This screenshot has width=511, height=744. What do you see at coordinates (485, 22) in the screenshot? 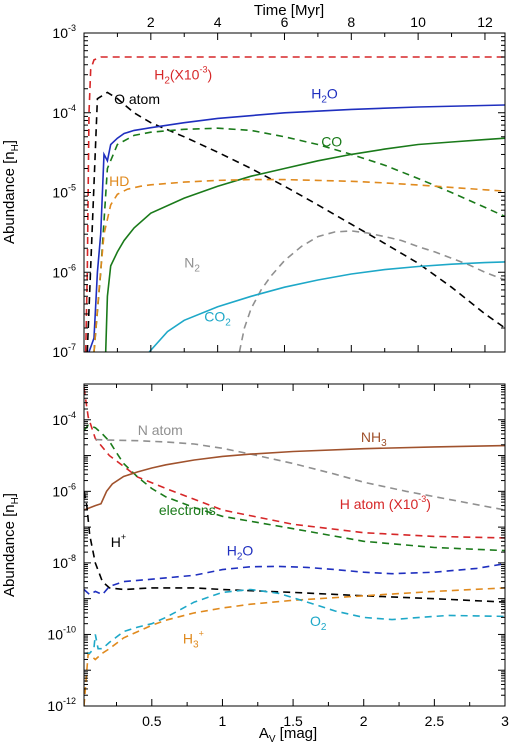
I see `top-x-tick-label: 12` at bounding box center [485, 22].